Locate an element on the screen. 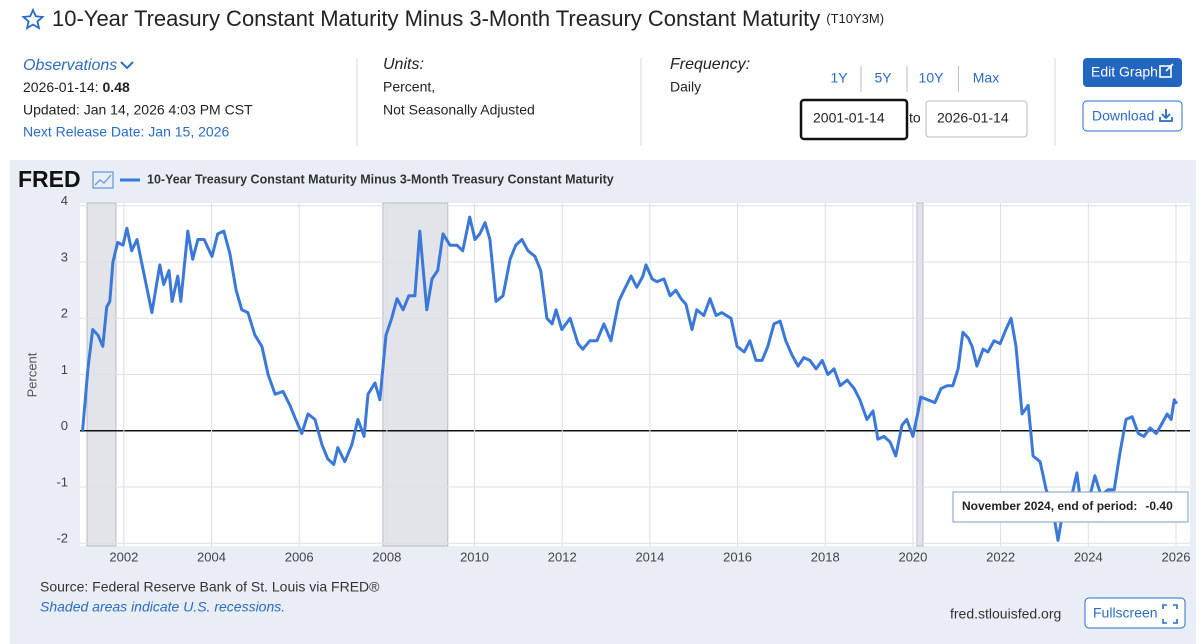 The width and height of the screenshot is (1200, 644). fullscreen-icon is located at coordinates (1170, 614).